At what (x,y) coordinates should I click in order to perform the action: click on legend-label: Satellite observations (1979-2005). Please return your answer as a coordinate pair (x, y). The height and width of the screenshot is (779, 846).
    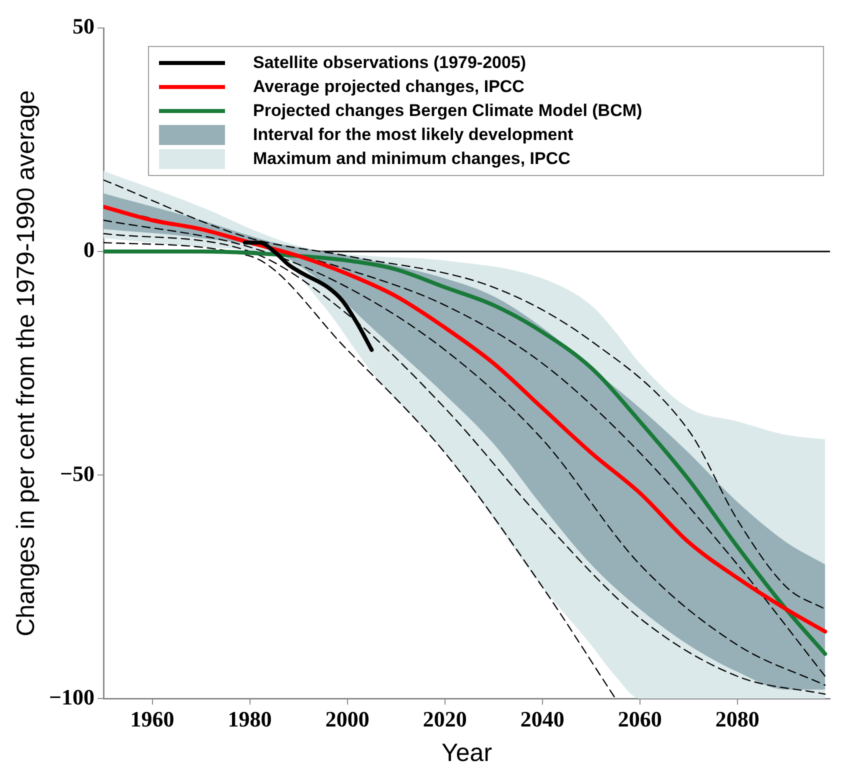
    Looking at the image, I should click on (389, 63).